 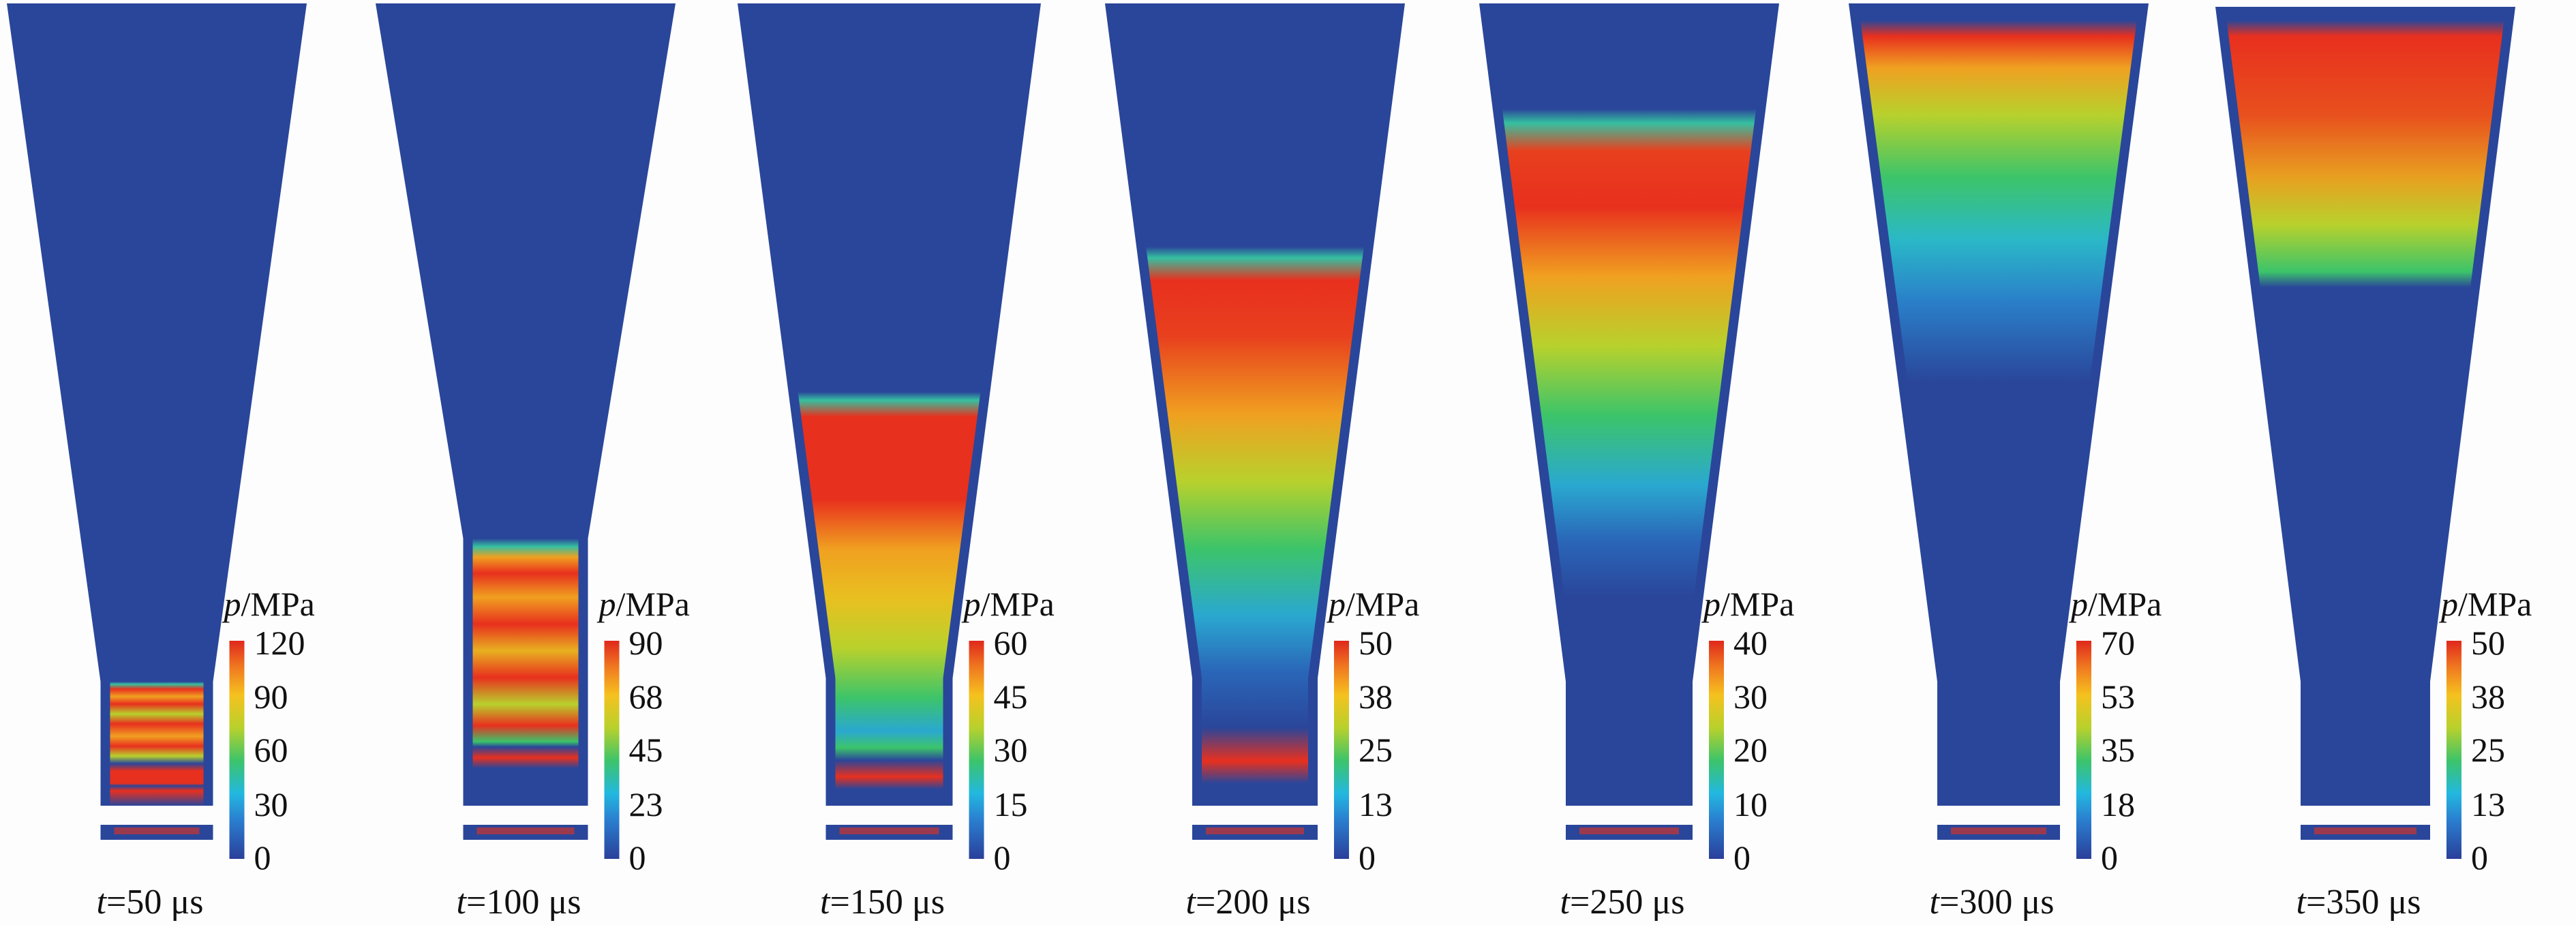 What do you see at coordinates (1750, 750) in the screenshot?
I see `color-bar-tick-label: 20` at bounding box center [1750, 750].